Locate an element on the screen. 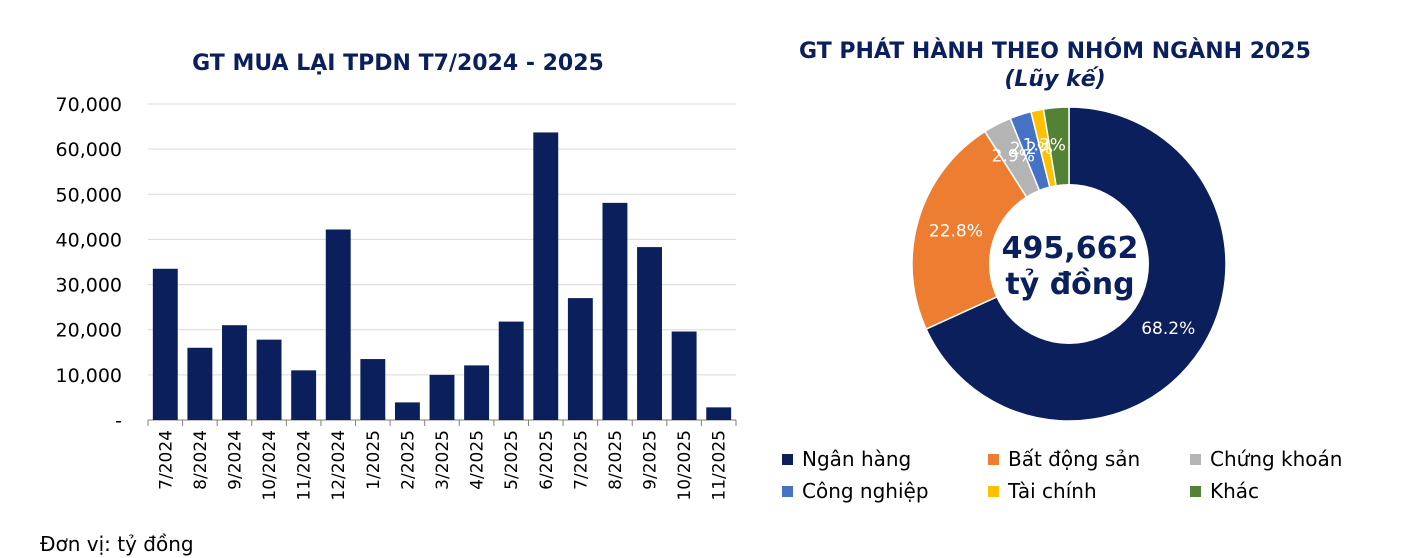 The width and height of the screenshot is (1412, 558). x-tick-label: 1/2025 is located at coordinates (374, 460).